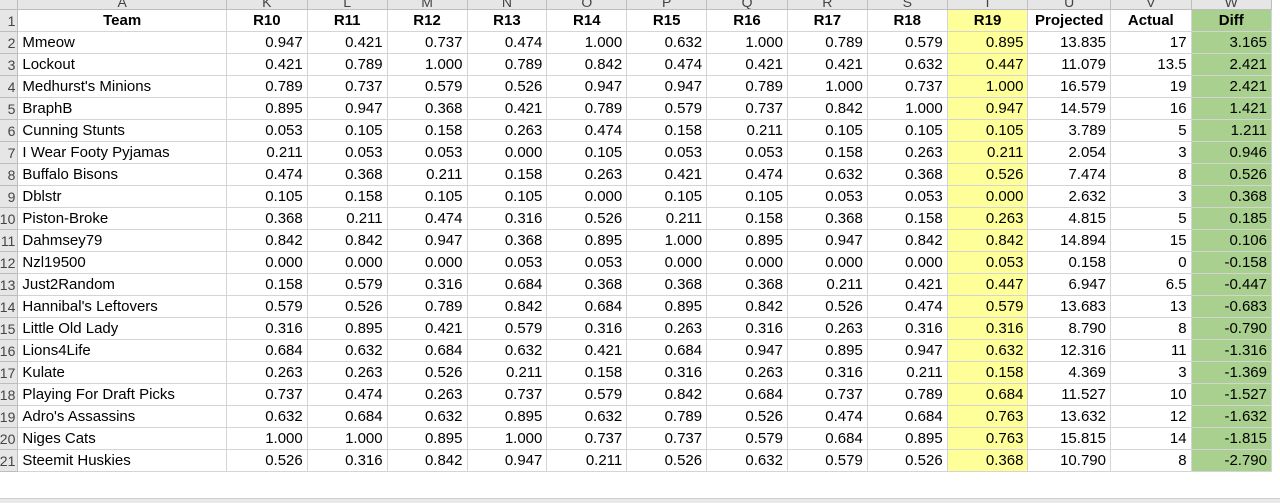 This screenshot has width=1280, height=503. Describe the element at coordinates (667, 416) in the screenshot. I see `round-score-cell: 0.789` at that location.